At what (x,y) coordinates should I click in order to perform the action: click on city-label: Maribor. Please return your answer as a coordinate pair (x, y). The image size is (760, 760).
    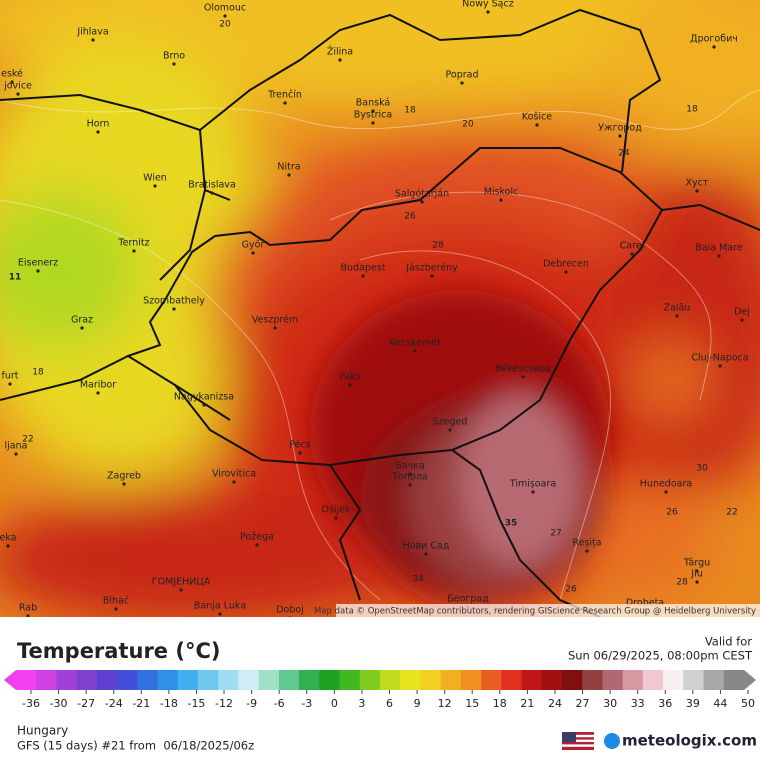
    Looking at the image, I should click on (98, 385).